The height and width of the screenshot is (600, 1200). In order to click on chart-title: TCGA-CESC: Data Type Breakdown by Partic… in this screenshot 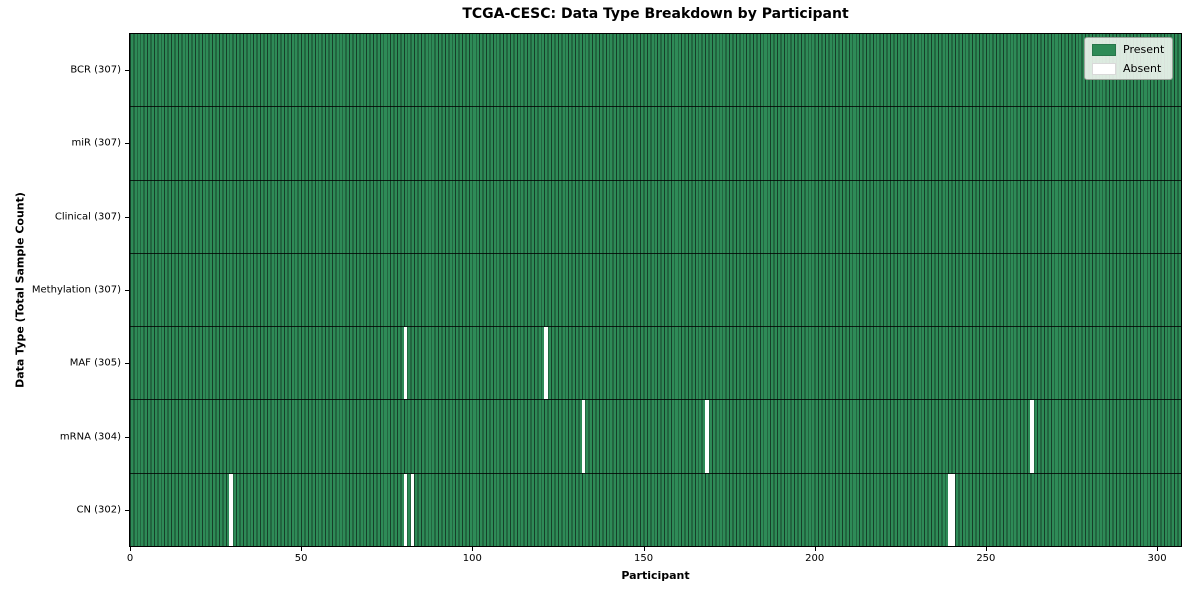, I will do `click(655, 14)`.